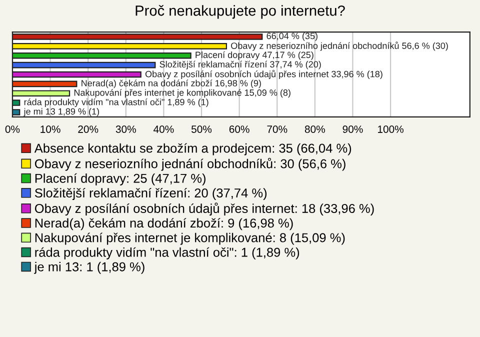 The image size is (480, 337). What do you see at coordinates (164, 224) in the screenshot?
I see `legend-label: Nerad(a) čekám na dodání zboží: 9 (16,98 %)` at bounding box center [164, 224].